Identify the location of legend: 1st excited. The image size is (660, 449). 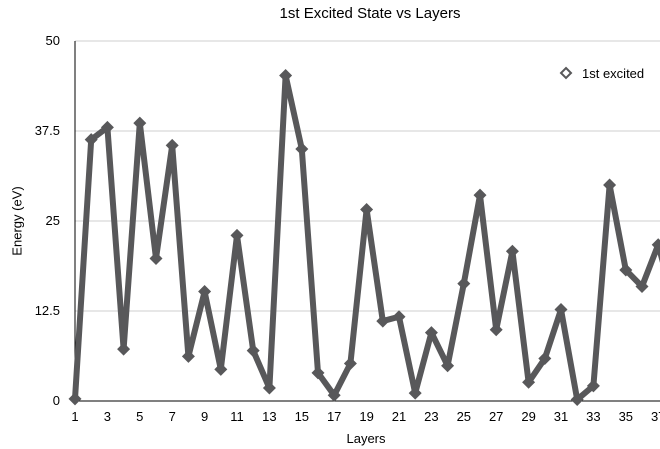
(601, 73).